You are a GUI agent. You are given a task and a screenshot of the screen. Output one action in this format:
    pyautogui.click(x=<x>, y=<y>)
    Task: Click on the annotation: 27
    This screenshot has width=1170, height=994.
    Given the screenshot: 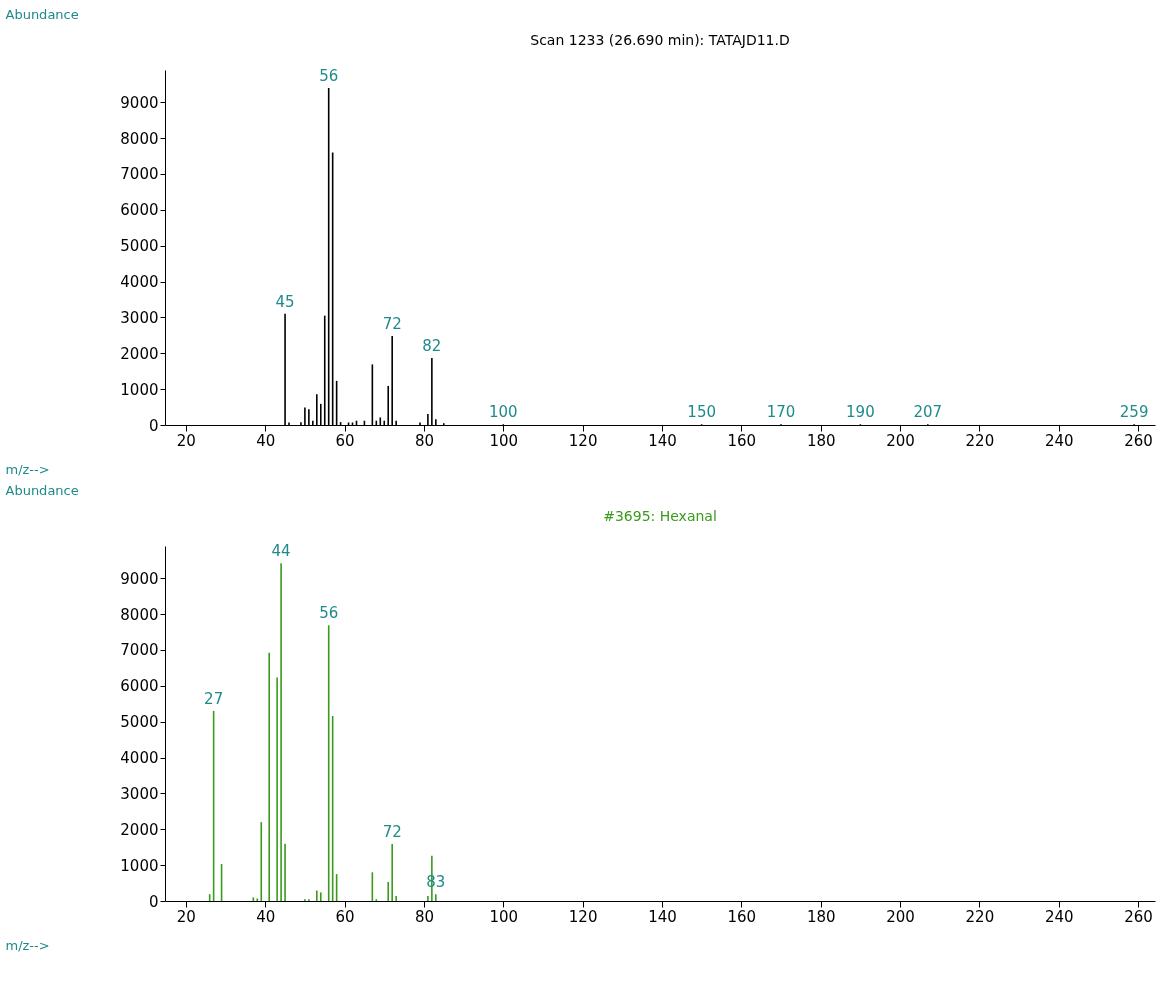 What is the action you would take?
    pyautogui.click(x=214, y=698)
    